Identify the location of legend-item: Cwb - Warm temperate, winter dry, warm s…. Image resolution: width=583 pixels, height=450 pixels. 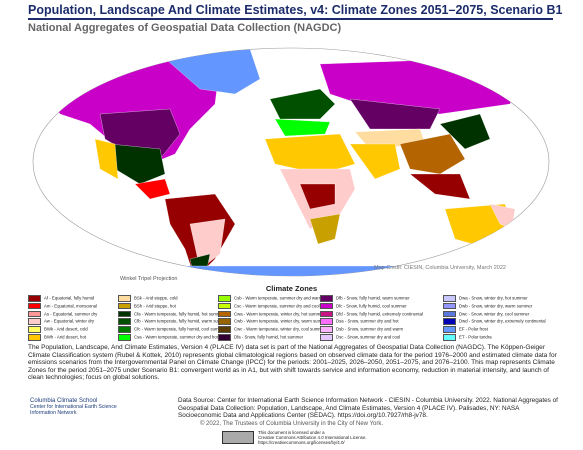
(273, 321).